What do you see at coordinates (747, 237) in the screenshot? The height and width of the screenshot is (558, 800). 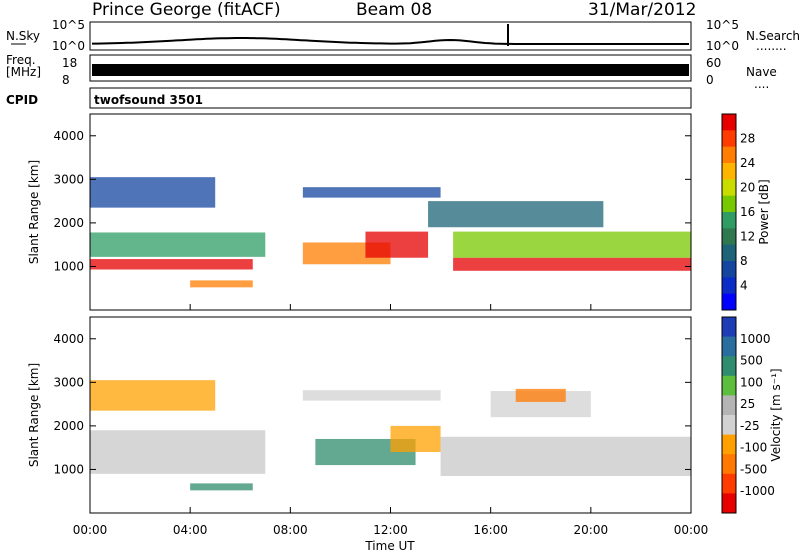 I see `power-colorbar-tick-4: 12` at bounding box center [747, 237].